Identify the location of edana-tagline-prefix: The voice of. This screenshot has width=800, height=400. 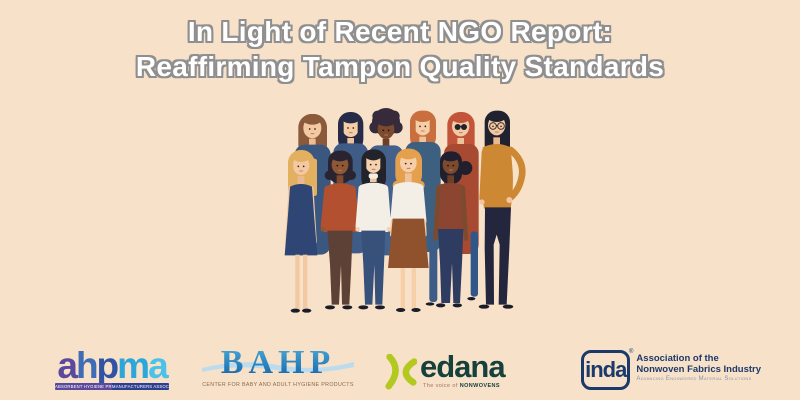
(440, 386).